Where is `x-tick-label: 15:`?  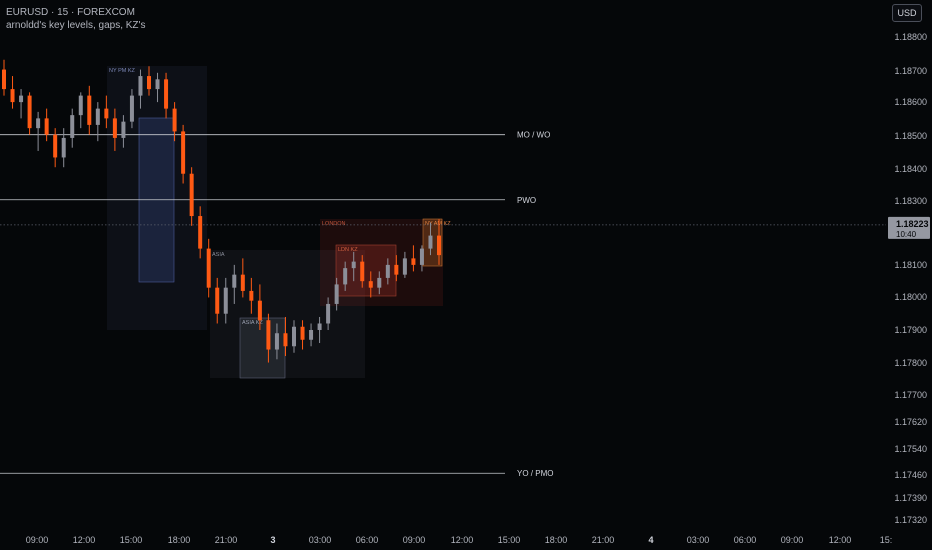 x-tick-label: 15: is located at coordinates (886, 540).